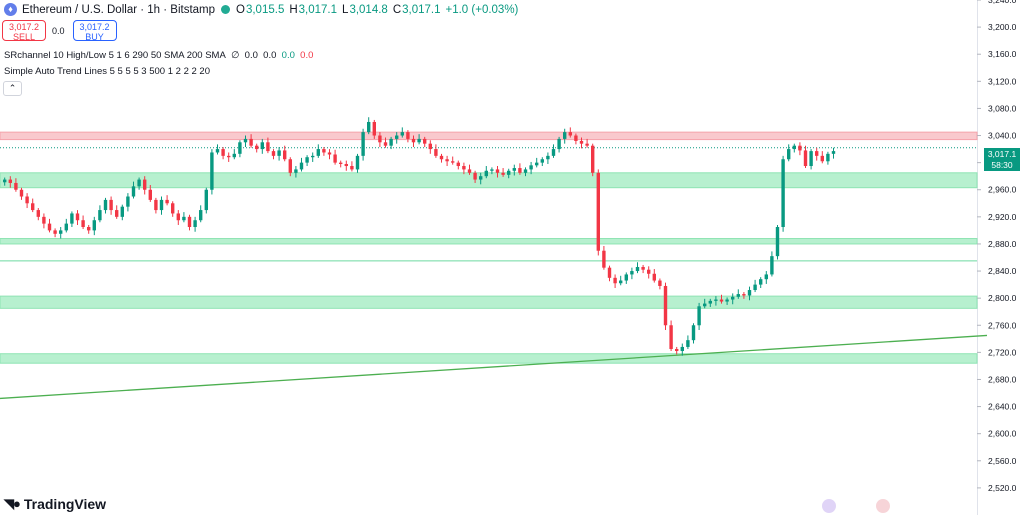  I want to click on price-tick-label: 2,560.0, so click(1002, 461).